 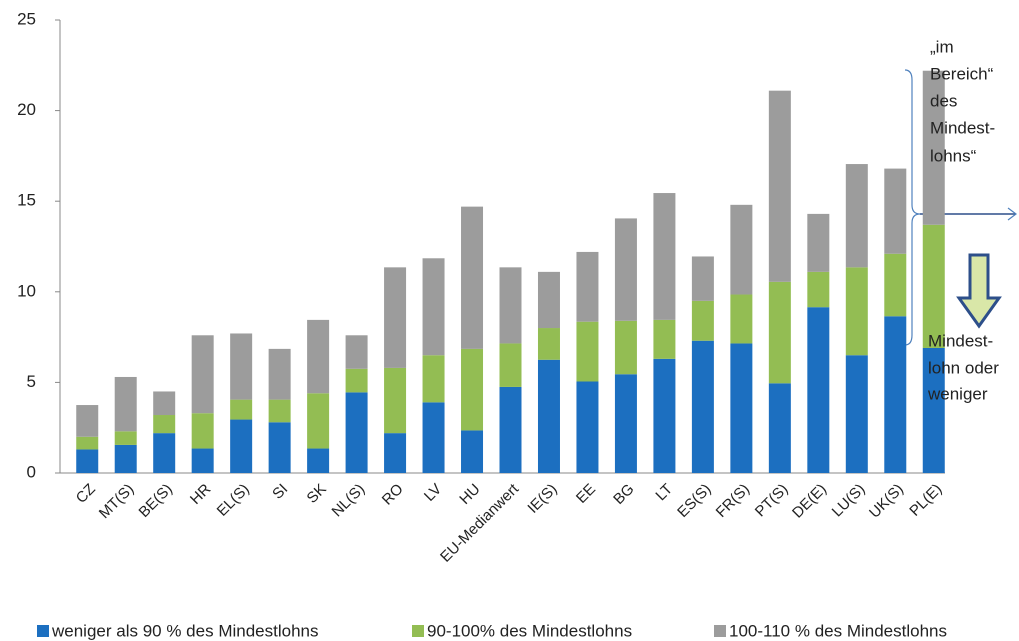 I want to click on arrow-head, so click(x=1012, y=214).